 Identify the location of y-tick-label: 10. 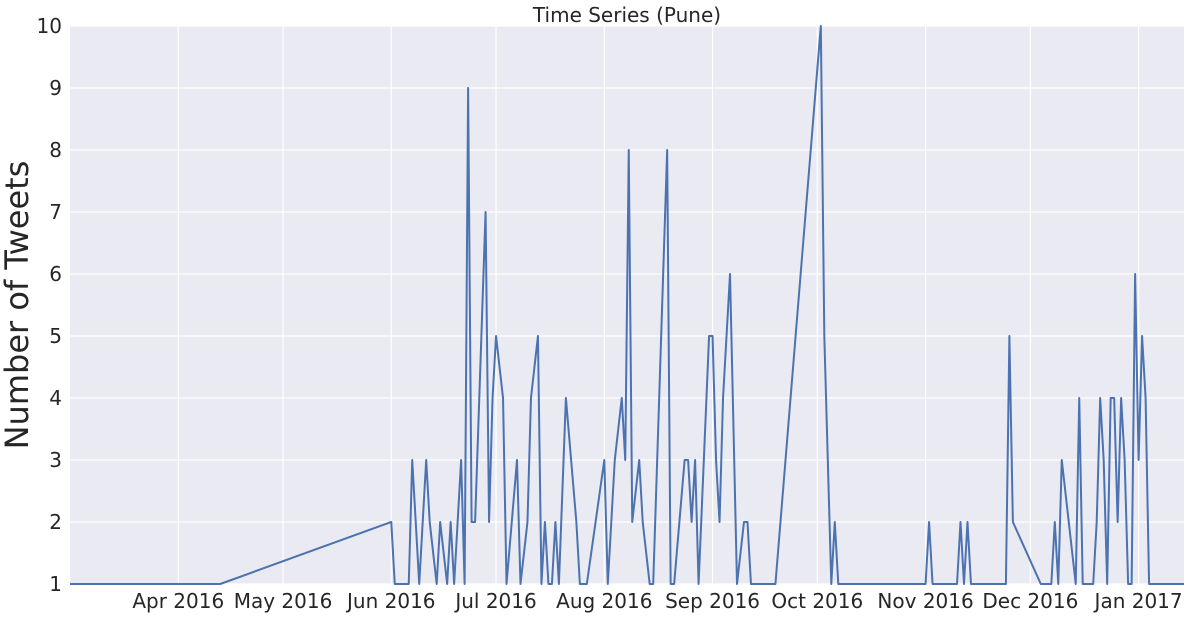
(49, 26).